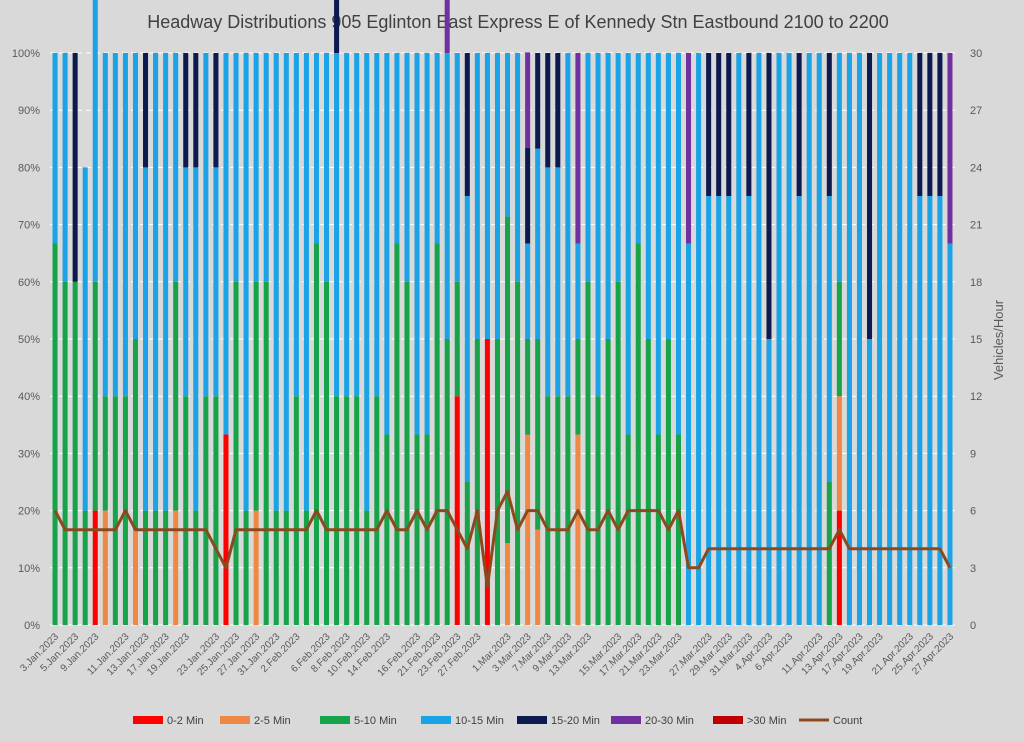  I want to click on legend-label: 10-15 Min, so click(479, 721).